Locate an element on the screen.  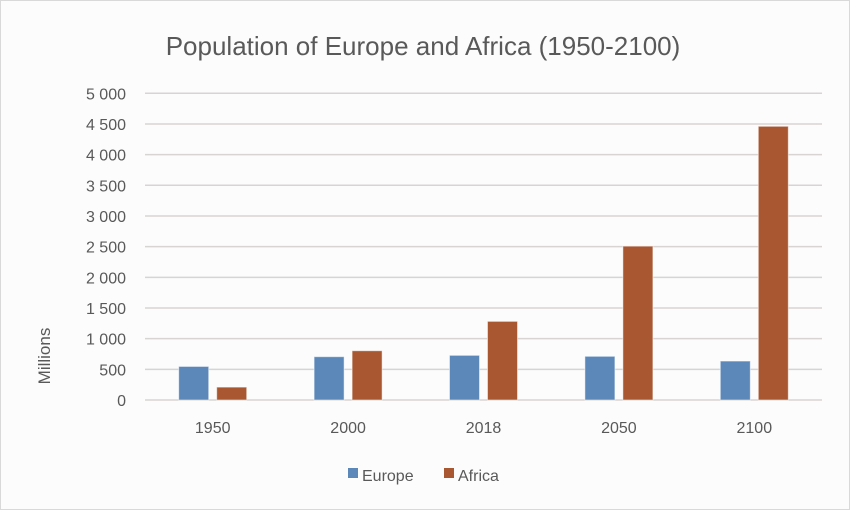
y-tick-label: 500 is located at coordinates (112, 370).